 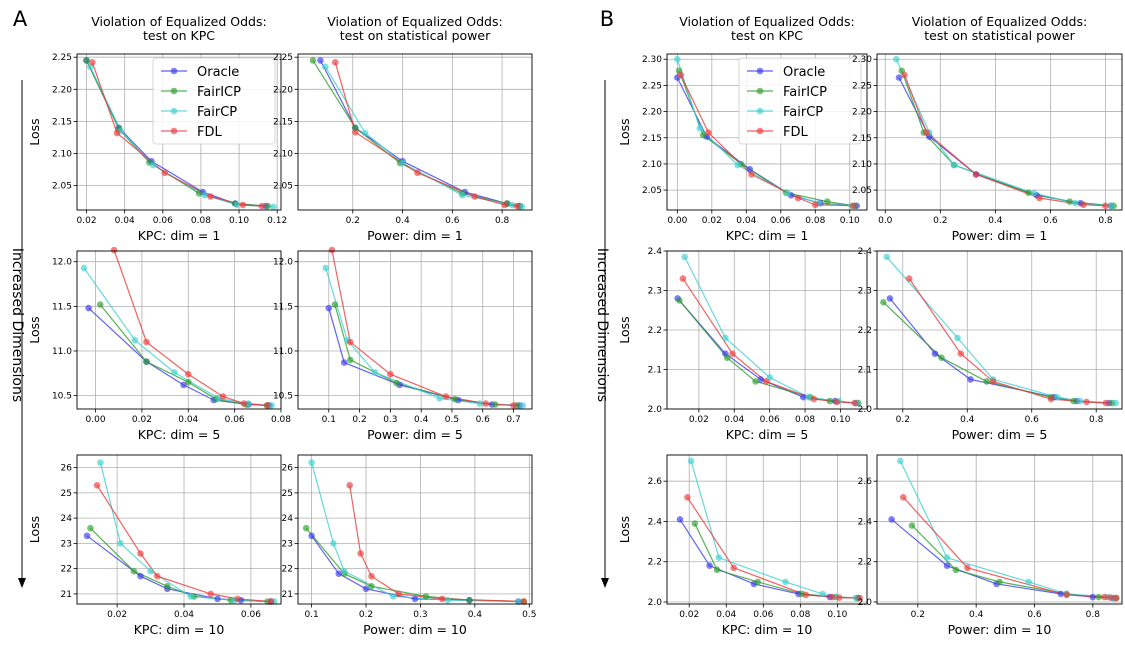 I want to click on y-tick-label: 25, so click(x=287, y=494).